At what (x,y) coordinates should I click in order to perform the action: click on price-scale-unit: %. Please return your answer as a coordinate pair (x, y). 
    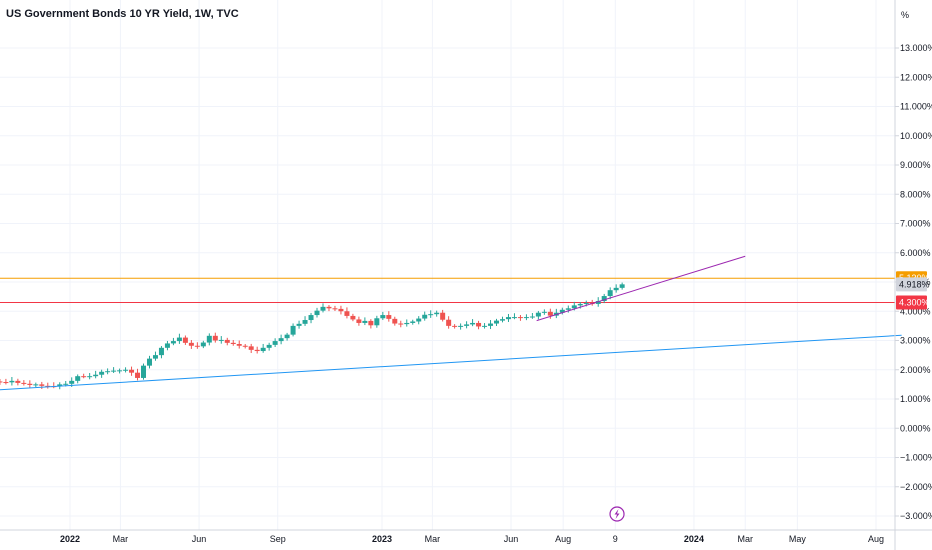
    Looking at the image, I should click on (905, 15).